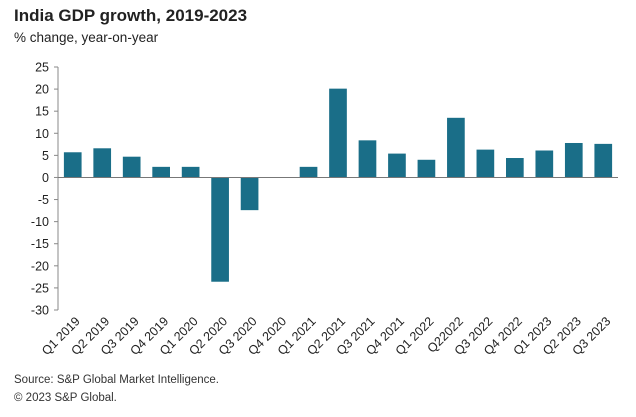 This screenshot has width=636, height=417. What do you see at coordinates (515, 168) in the screenshot?
I see `bar-q4-2022` at bounding box center [515, 168].